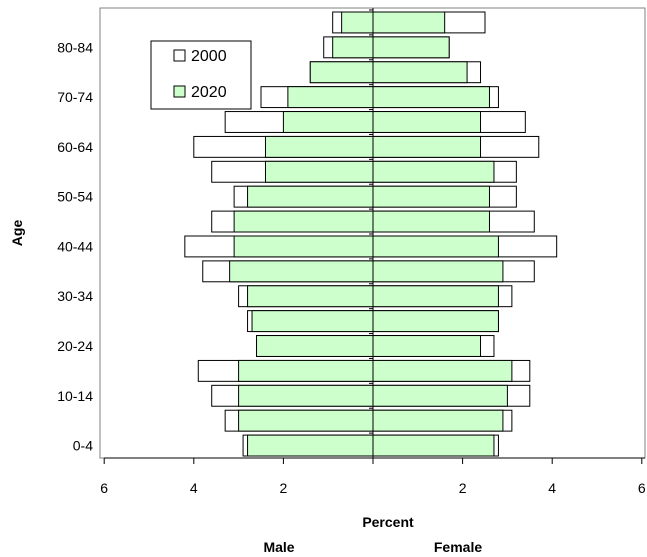 This screenshot has height=557, width=647. Describe the element at coordinates (75, 246) in the screenshot. I see `y-tick-label: 40-44` at that location.